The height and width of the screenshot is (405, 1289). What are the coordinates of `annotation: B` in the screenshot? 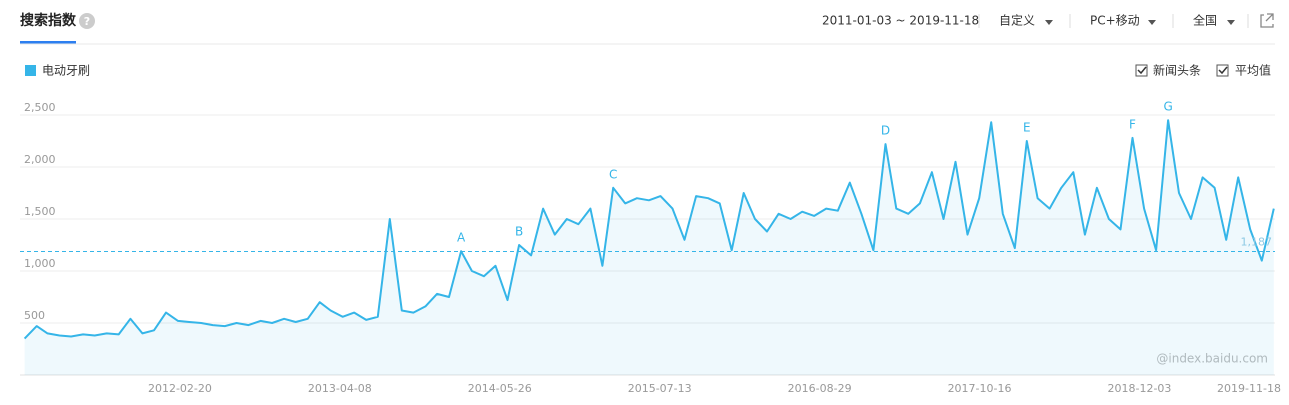 It's located at (519, 232).